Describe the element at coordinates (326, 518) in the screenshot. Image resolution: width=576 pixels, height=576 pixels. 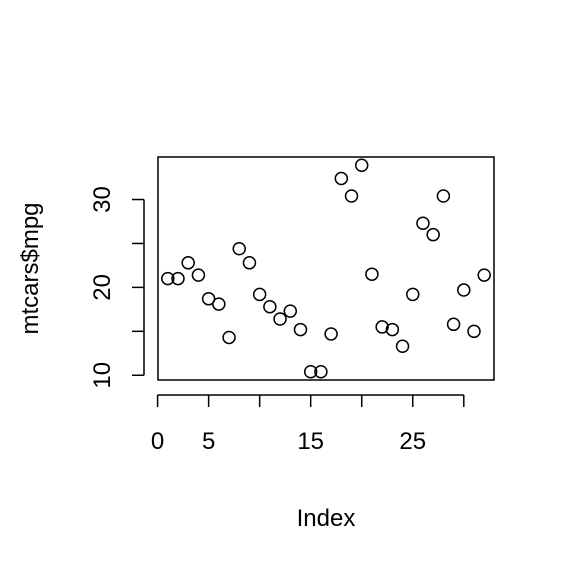
I see `x-axis-label: Index` at that location.